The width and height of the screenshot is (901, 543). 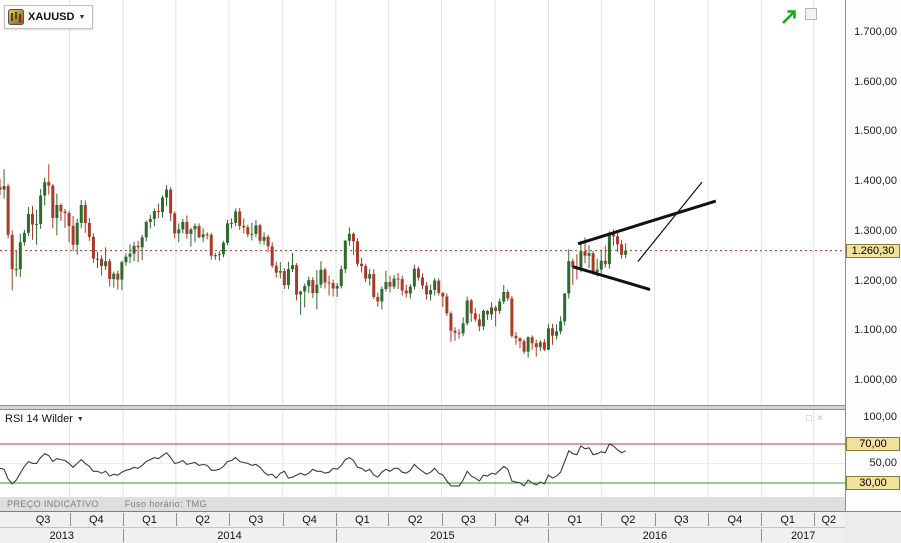 I want to click on rsi-indicator-selector: RSI 14 Wilder ▼, so click(x=44, y=419).